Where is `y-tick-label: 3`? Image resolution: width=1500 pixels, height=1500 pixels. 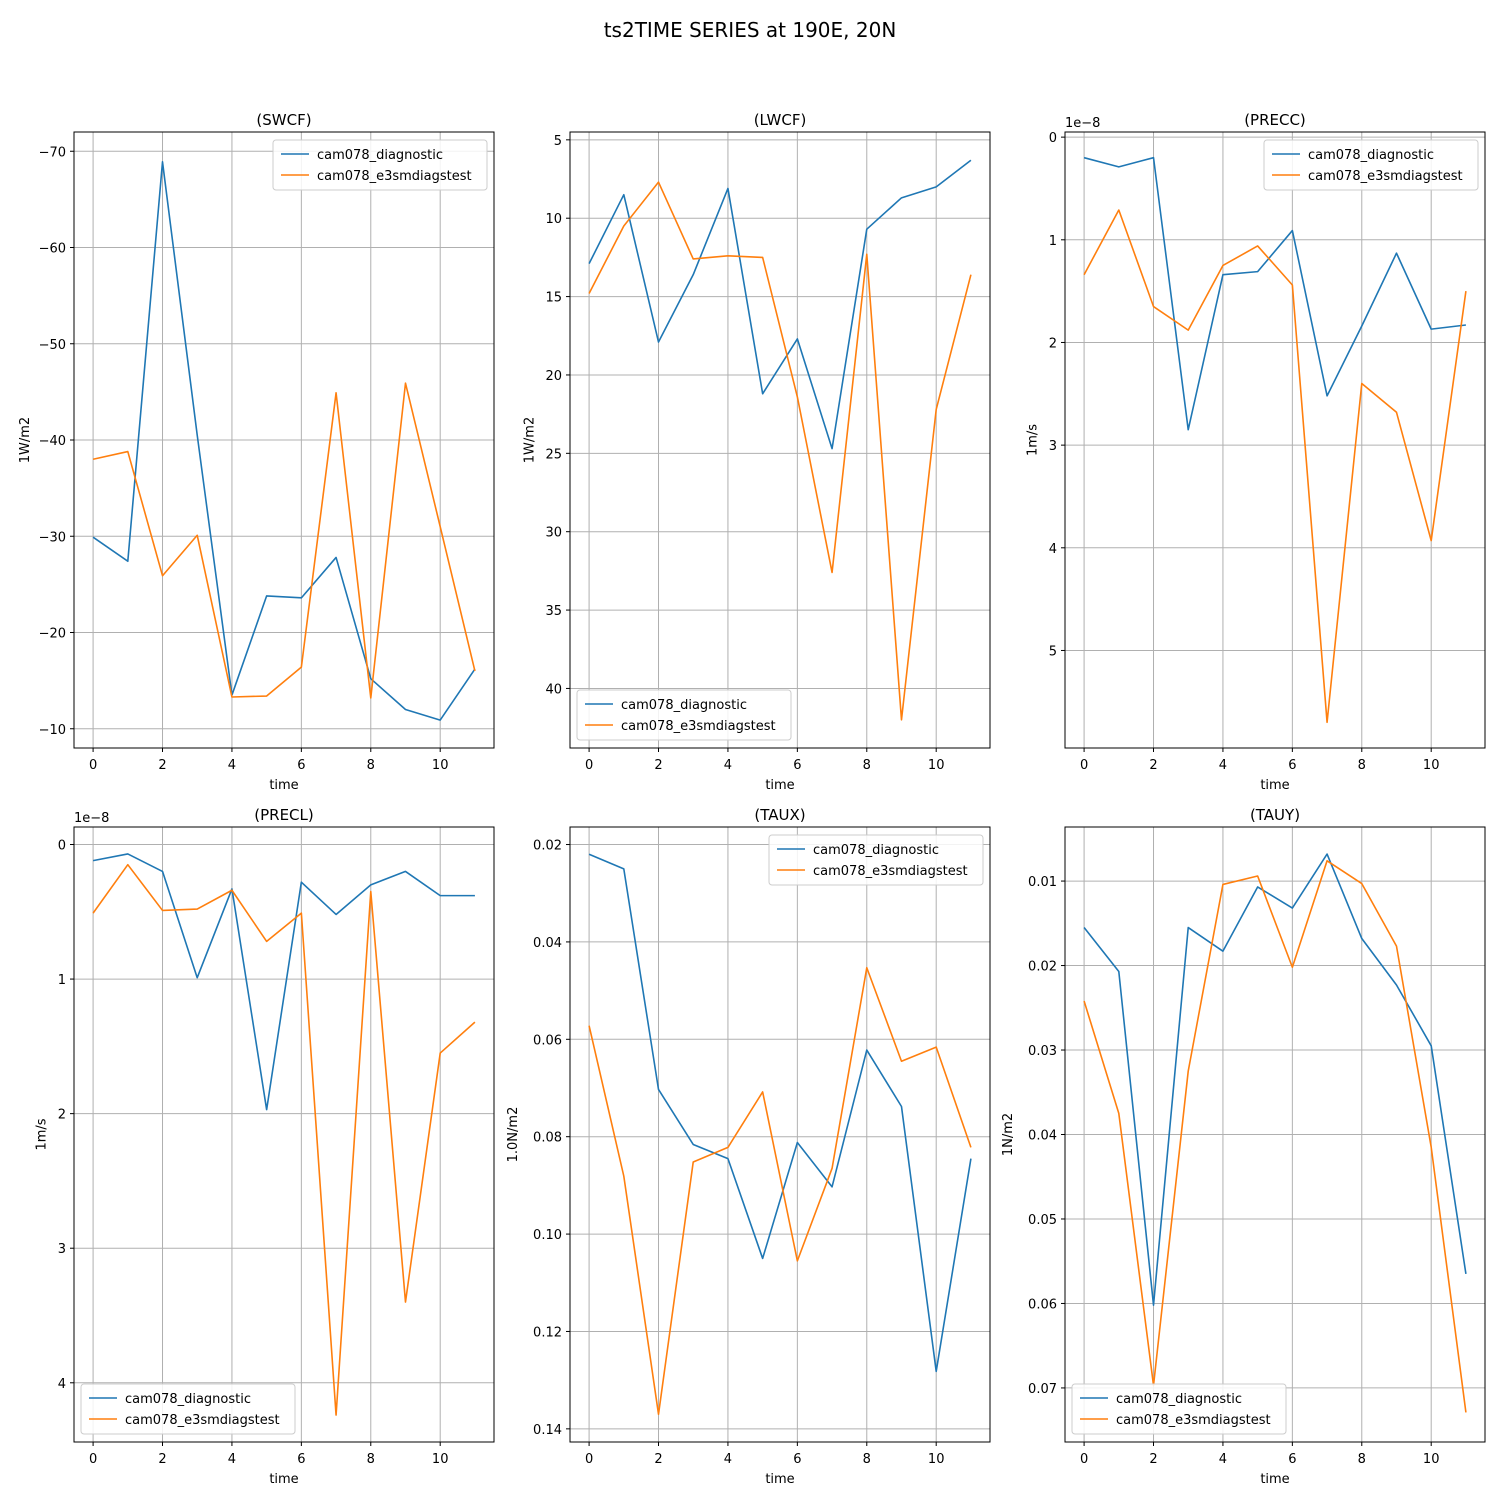
y-tick-label: 3 is located at coordinates (1053, 446).